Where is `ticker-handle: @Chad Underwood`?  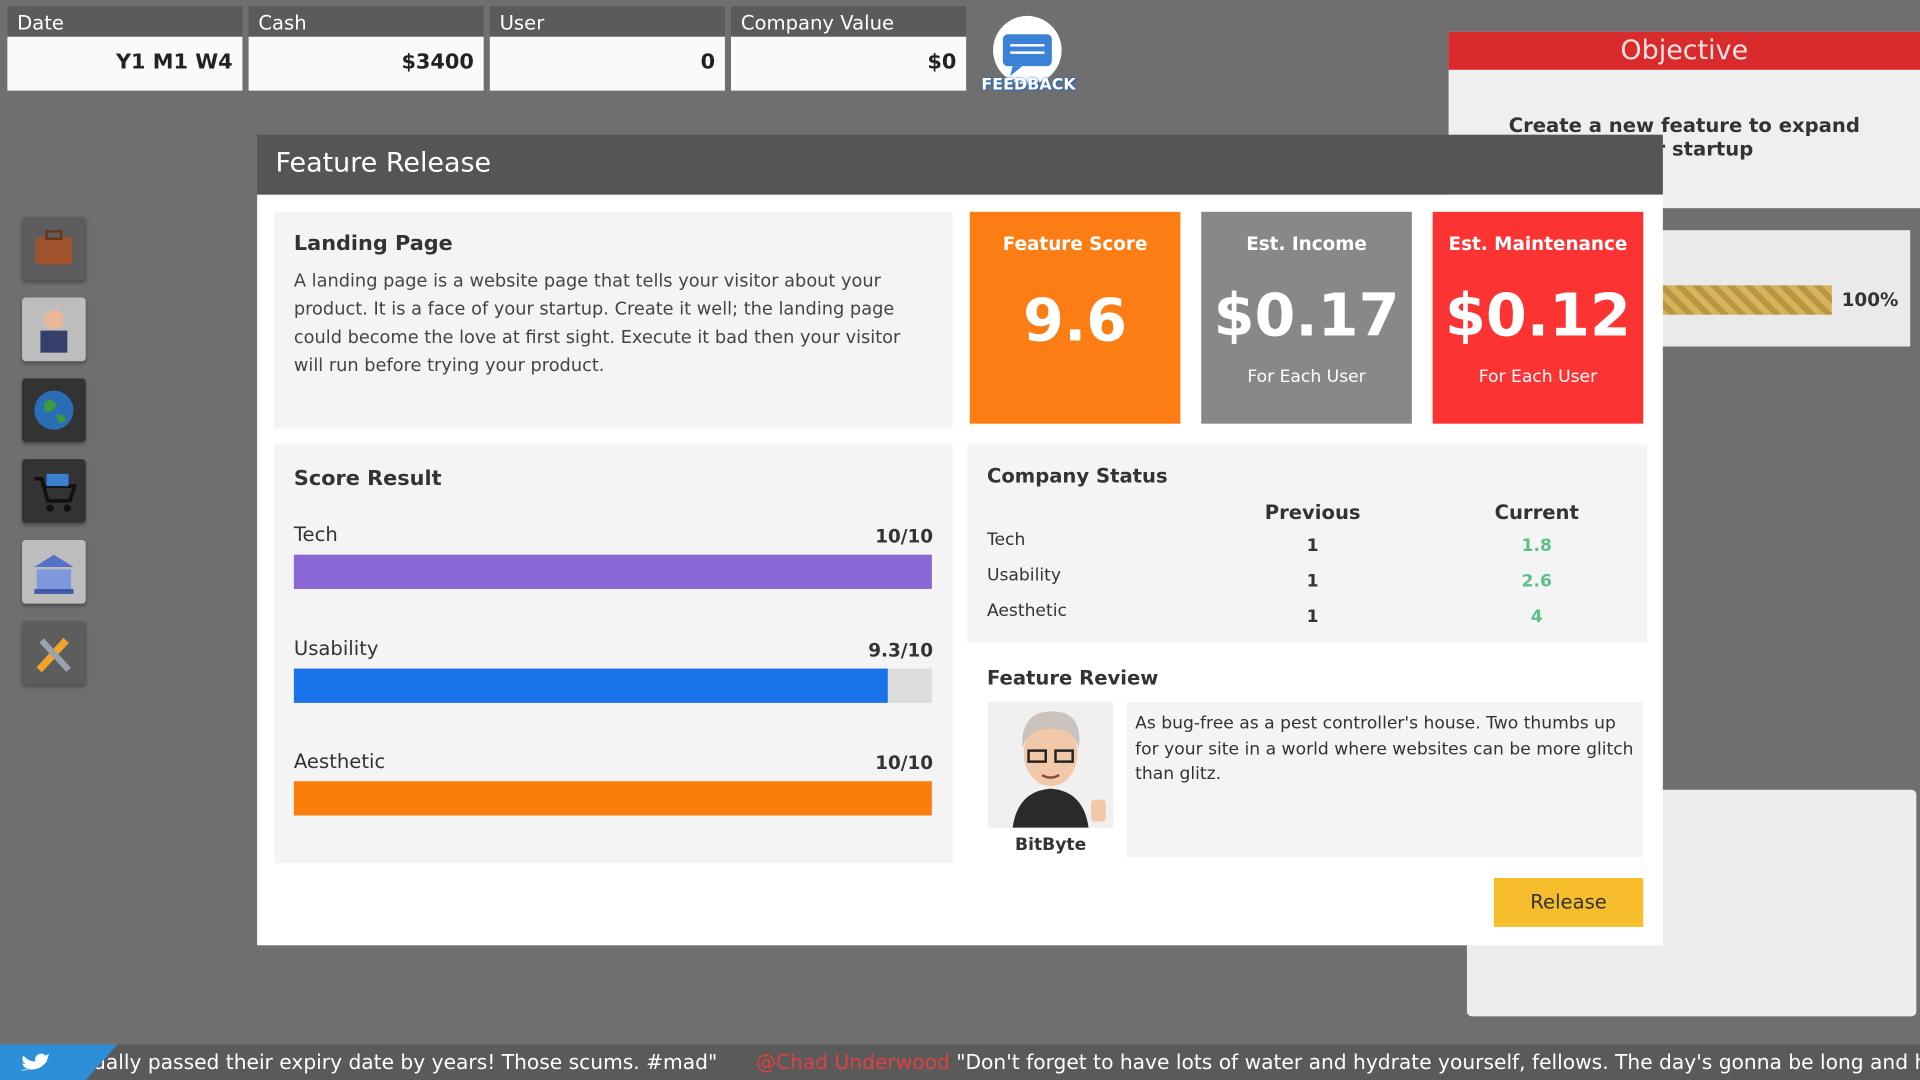
ticker-handle: @Chad Underwood is located at coordinates (853, 1062).